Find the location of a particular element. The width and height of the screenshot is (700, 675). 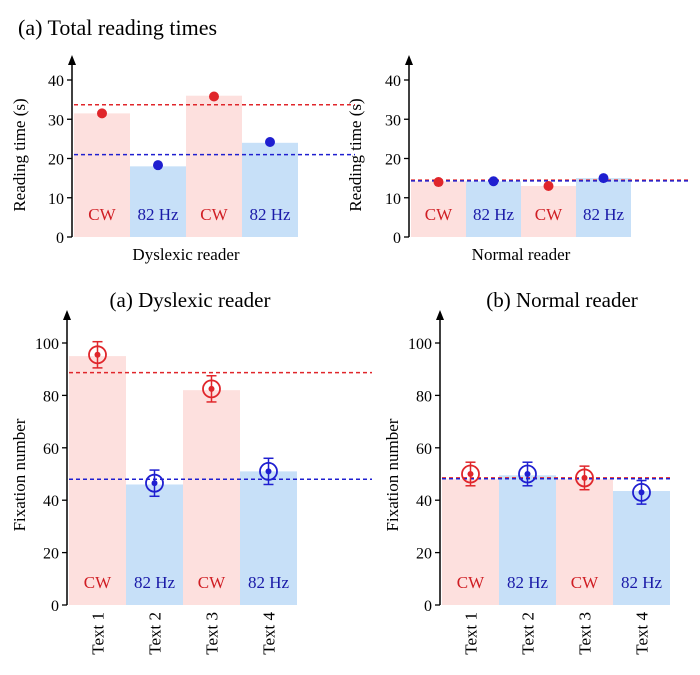

x-axis-label: Dyslexic reader is located at coordinates (185, 254).